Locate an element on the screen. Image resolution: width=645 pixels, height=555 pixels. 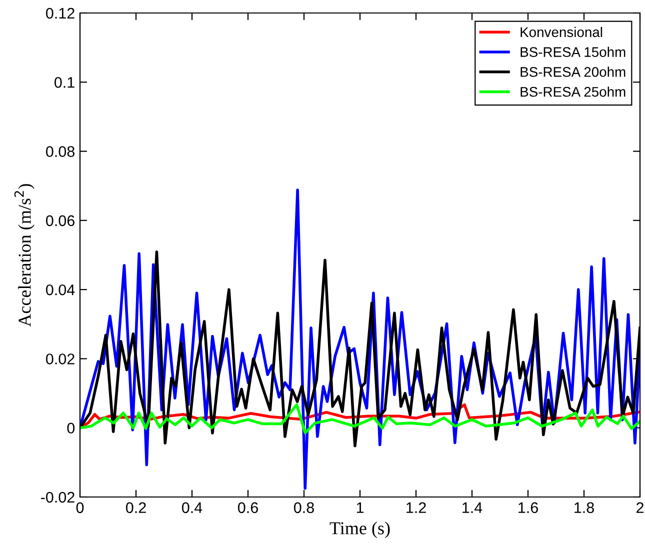
legend-label: Konvensional is located at coordinates (561, 32).